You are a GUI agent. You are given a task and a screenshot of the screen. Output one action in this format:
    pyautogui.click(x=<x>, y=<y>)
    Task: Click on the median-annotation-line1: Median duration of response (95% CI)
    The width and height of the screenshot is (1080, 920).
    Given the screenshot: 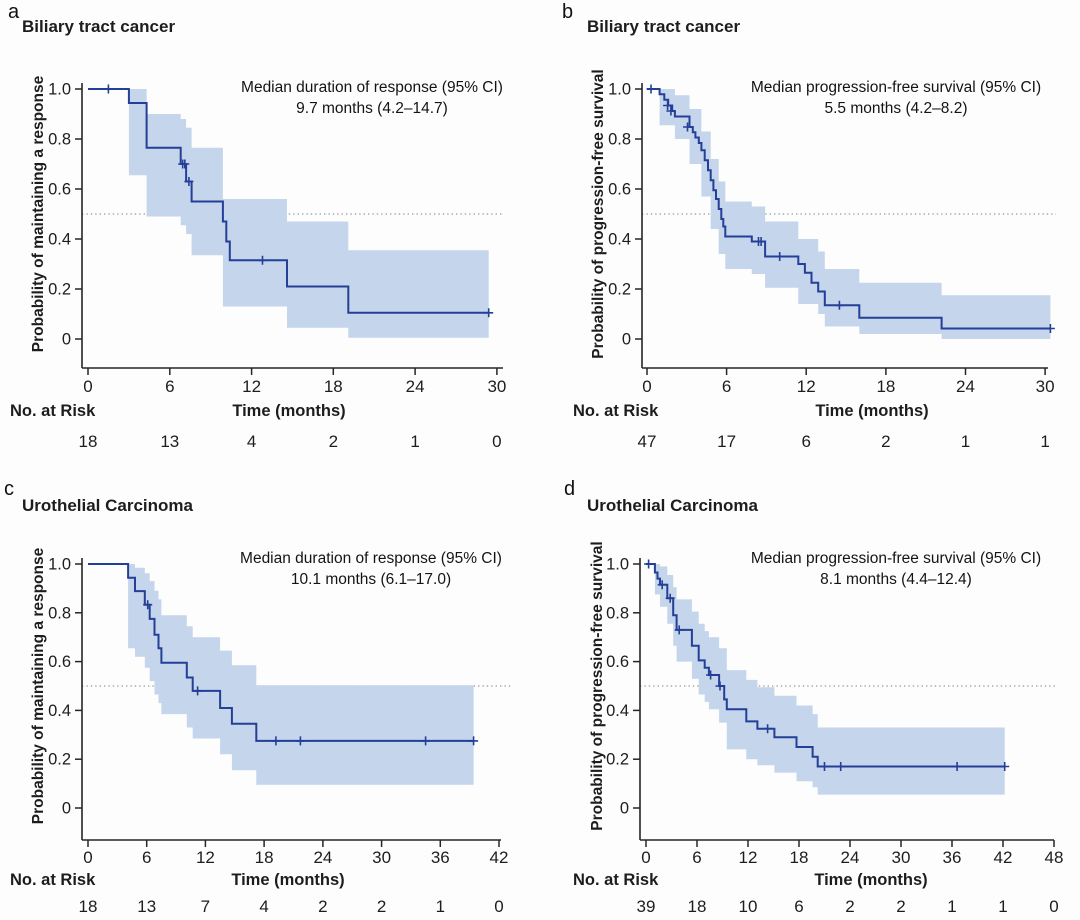 What is the action you would take?
    pyautogui.click(x=372, y=87)
    